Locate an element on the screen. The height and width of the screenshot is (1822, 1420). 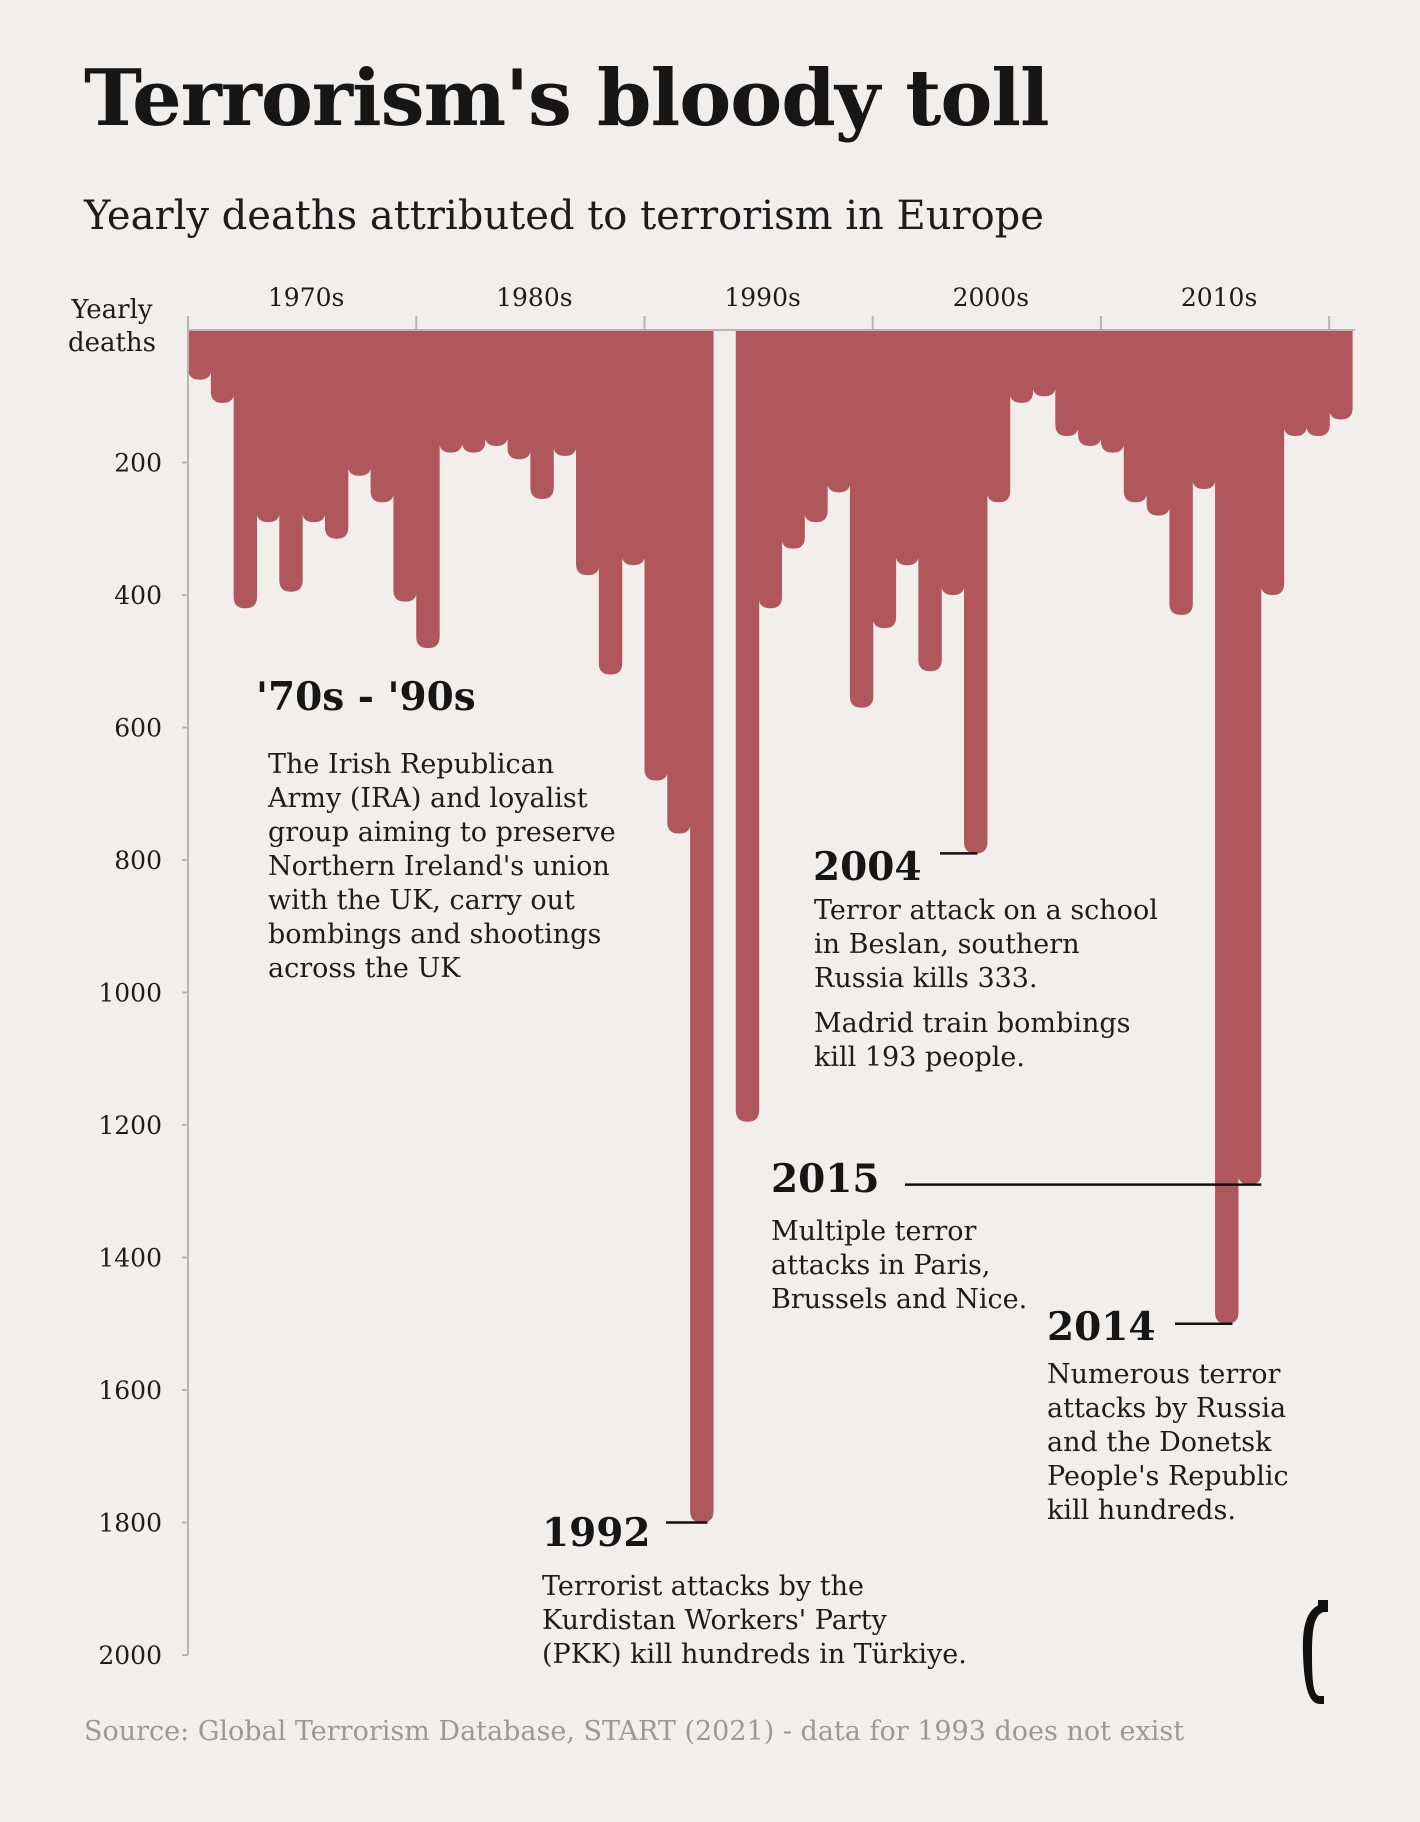
bar-1988 is located at coordinates (610, 502).